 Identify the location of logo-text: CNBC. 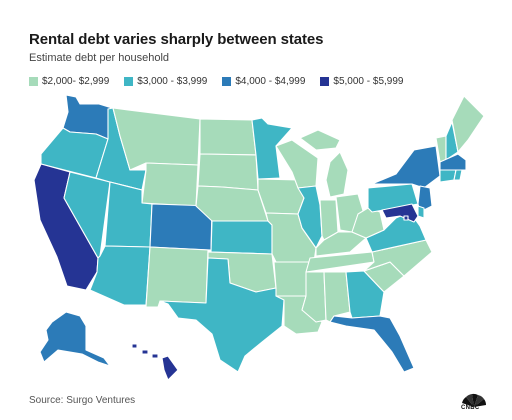
(470, 408).